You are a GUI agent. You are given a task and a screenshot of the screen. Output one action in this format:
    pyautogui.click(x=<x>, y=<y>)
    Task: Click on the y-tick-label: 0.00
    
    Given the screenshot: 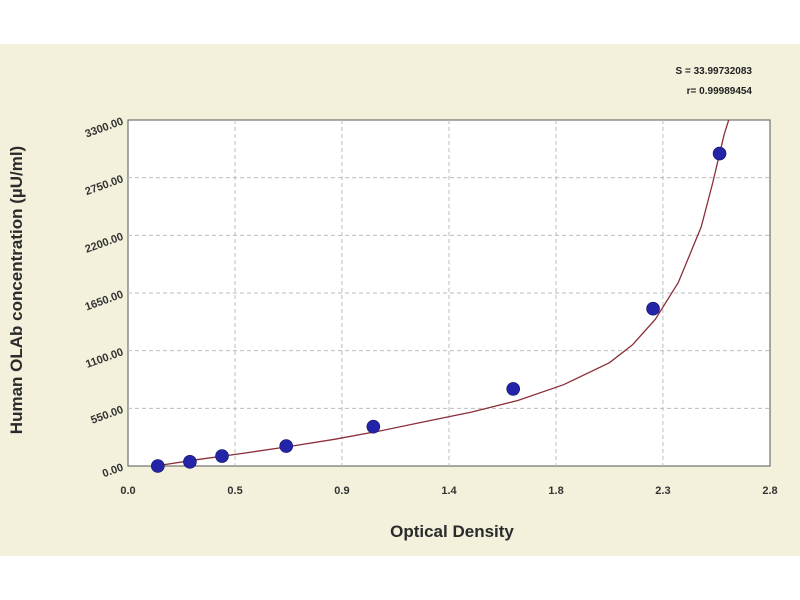 What is the action you would take?
    pyautogui.click(x=113, y=471)
    